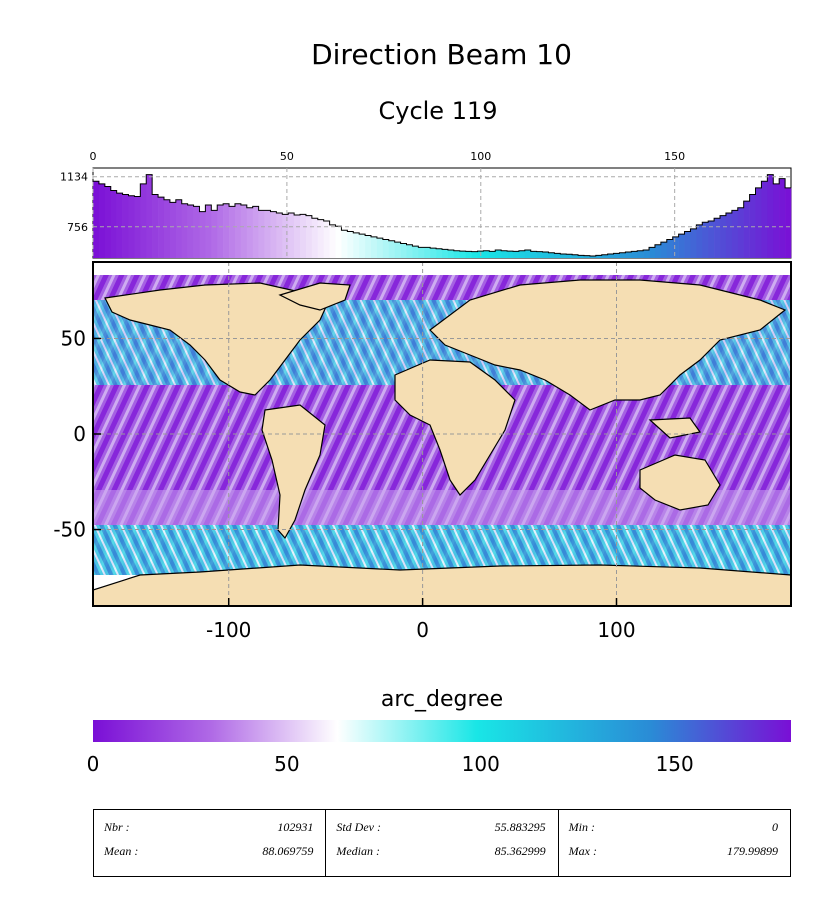  What do you see at coordinates (480, 156) in the screenshot?
I see `histogram-x-tick-label: 100` at bounding box center [480, 156].